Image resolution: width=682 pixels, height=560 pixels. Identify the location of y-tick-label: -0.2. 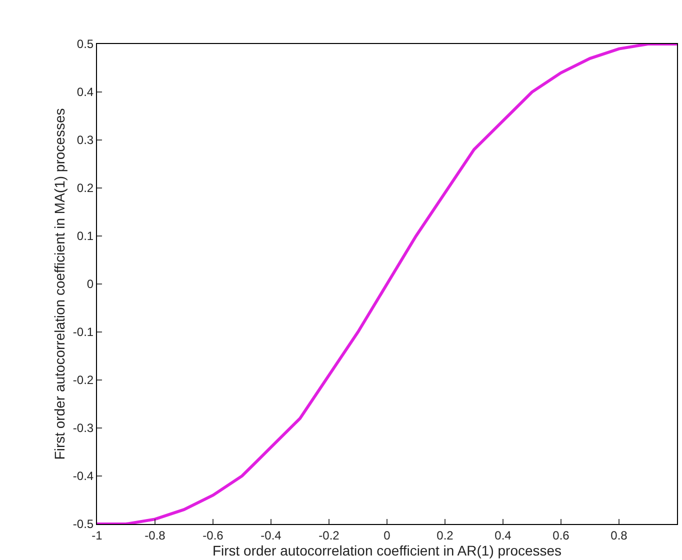
(83, 380).